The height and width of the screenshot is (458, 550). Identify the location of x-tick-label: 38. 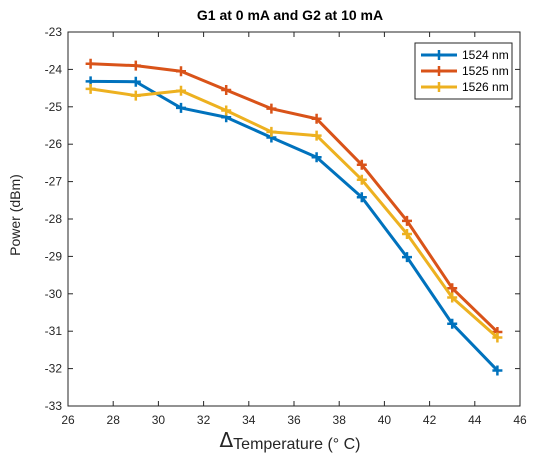
(340, 420).